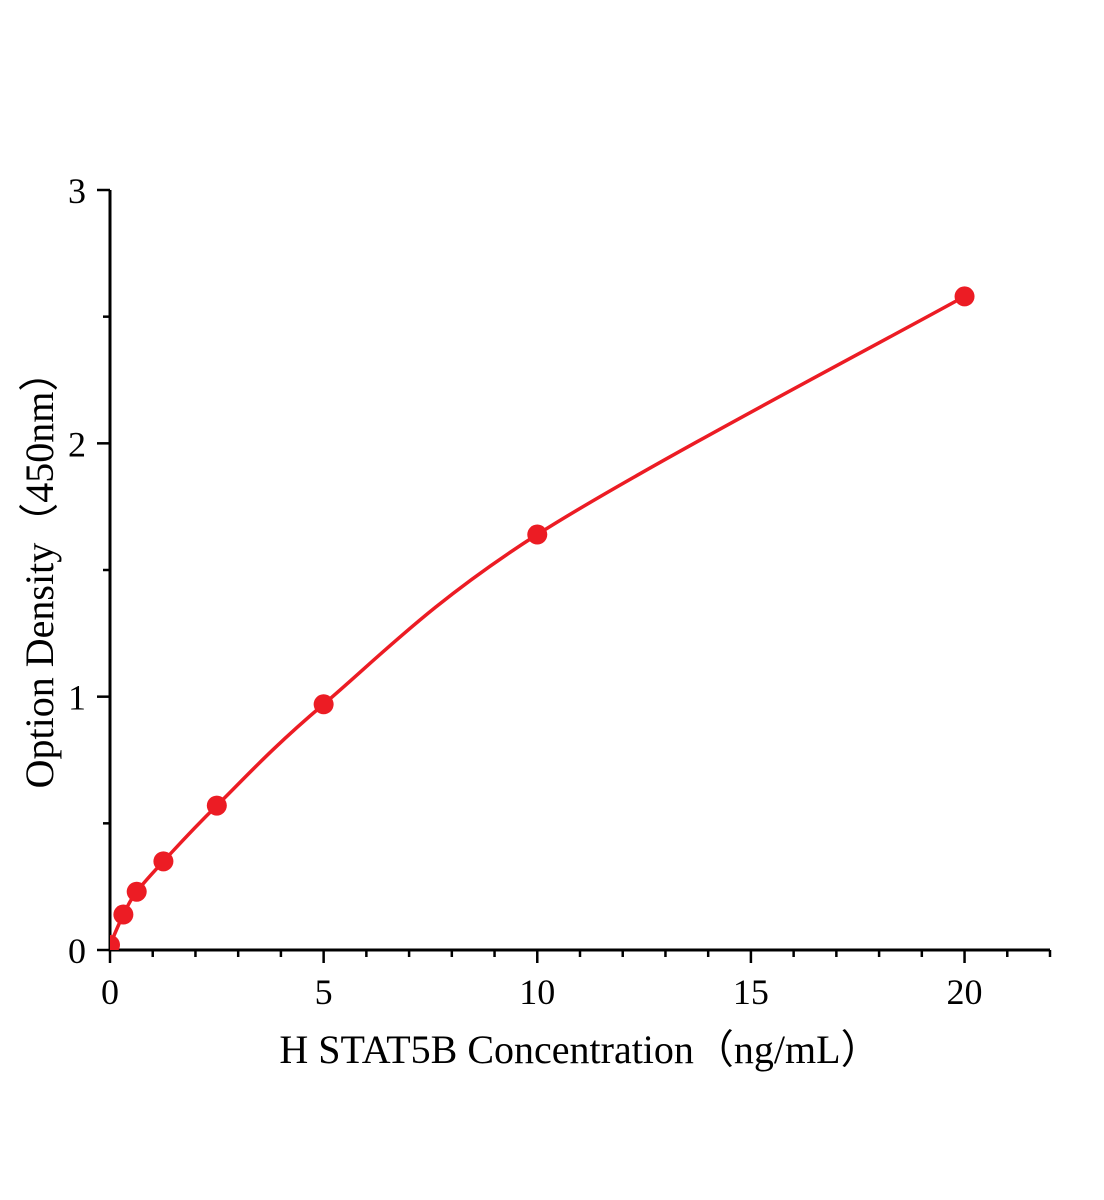  I want to click on y-tick-label: 1, so click(77, 698).